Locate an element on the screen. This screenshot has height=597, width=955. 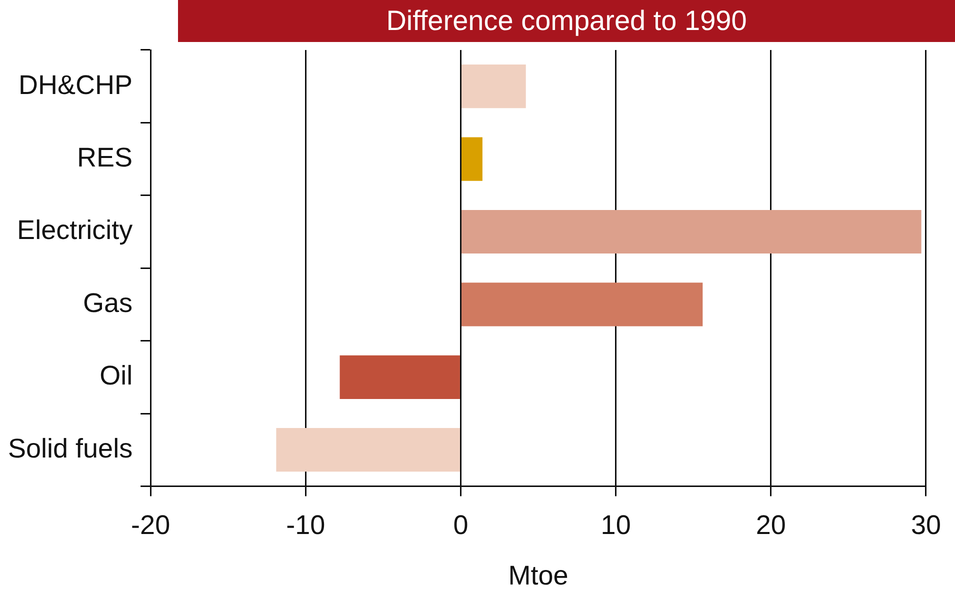
y-tick-label: Gas is located at coordinates (108, 303).